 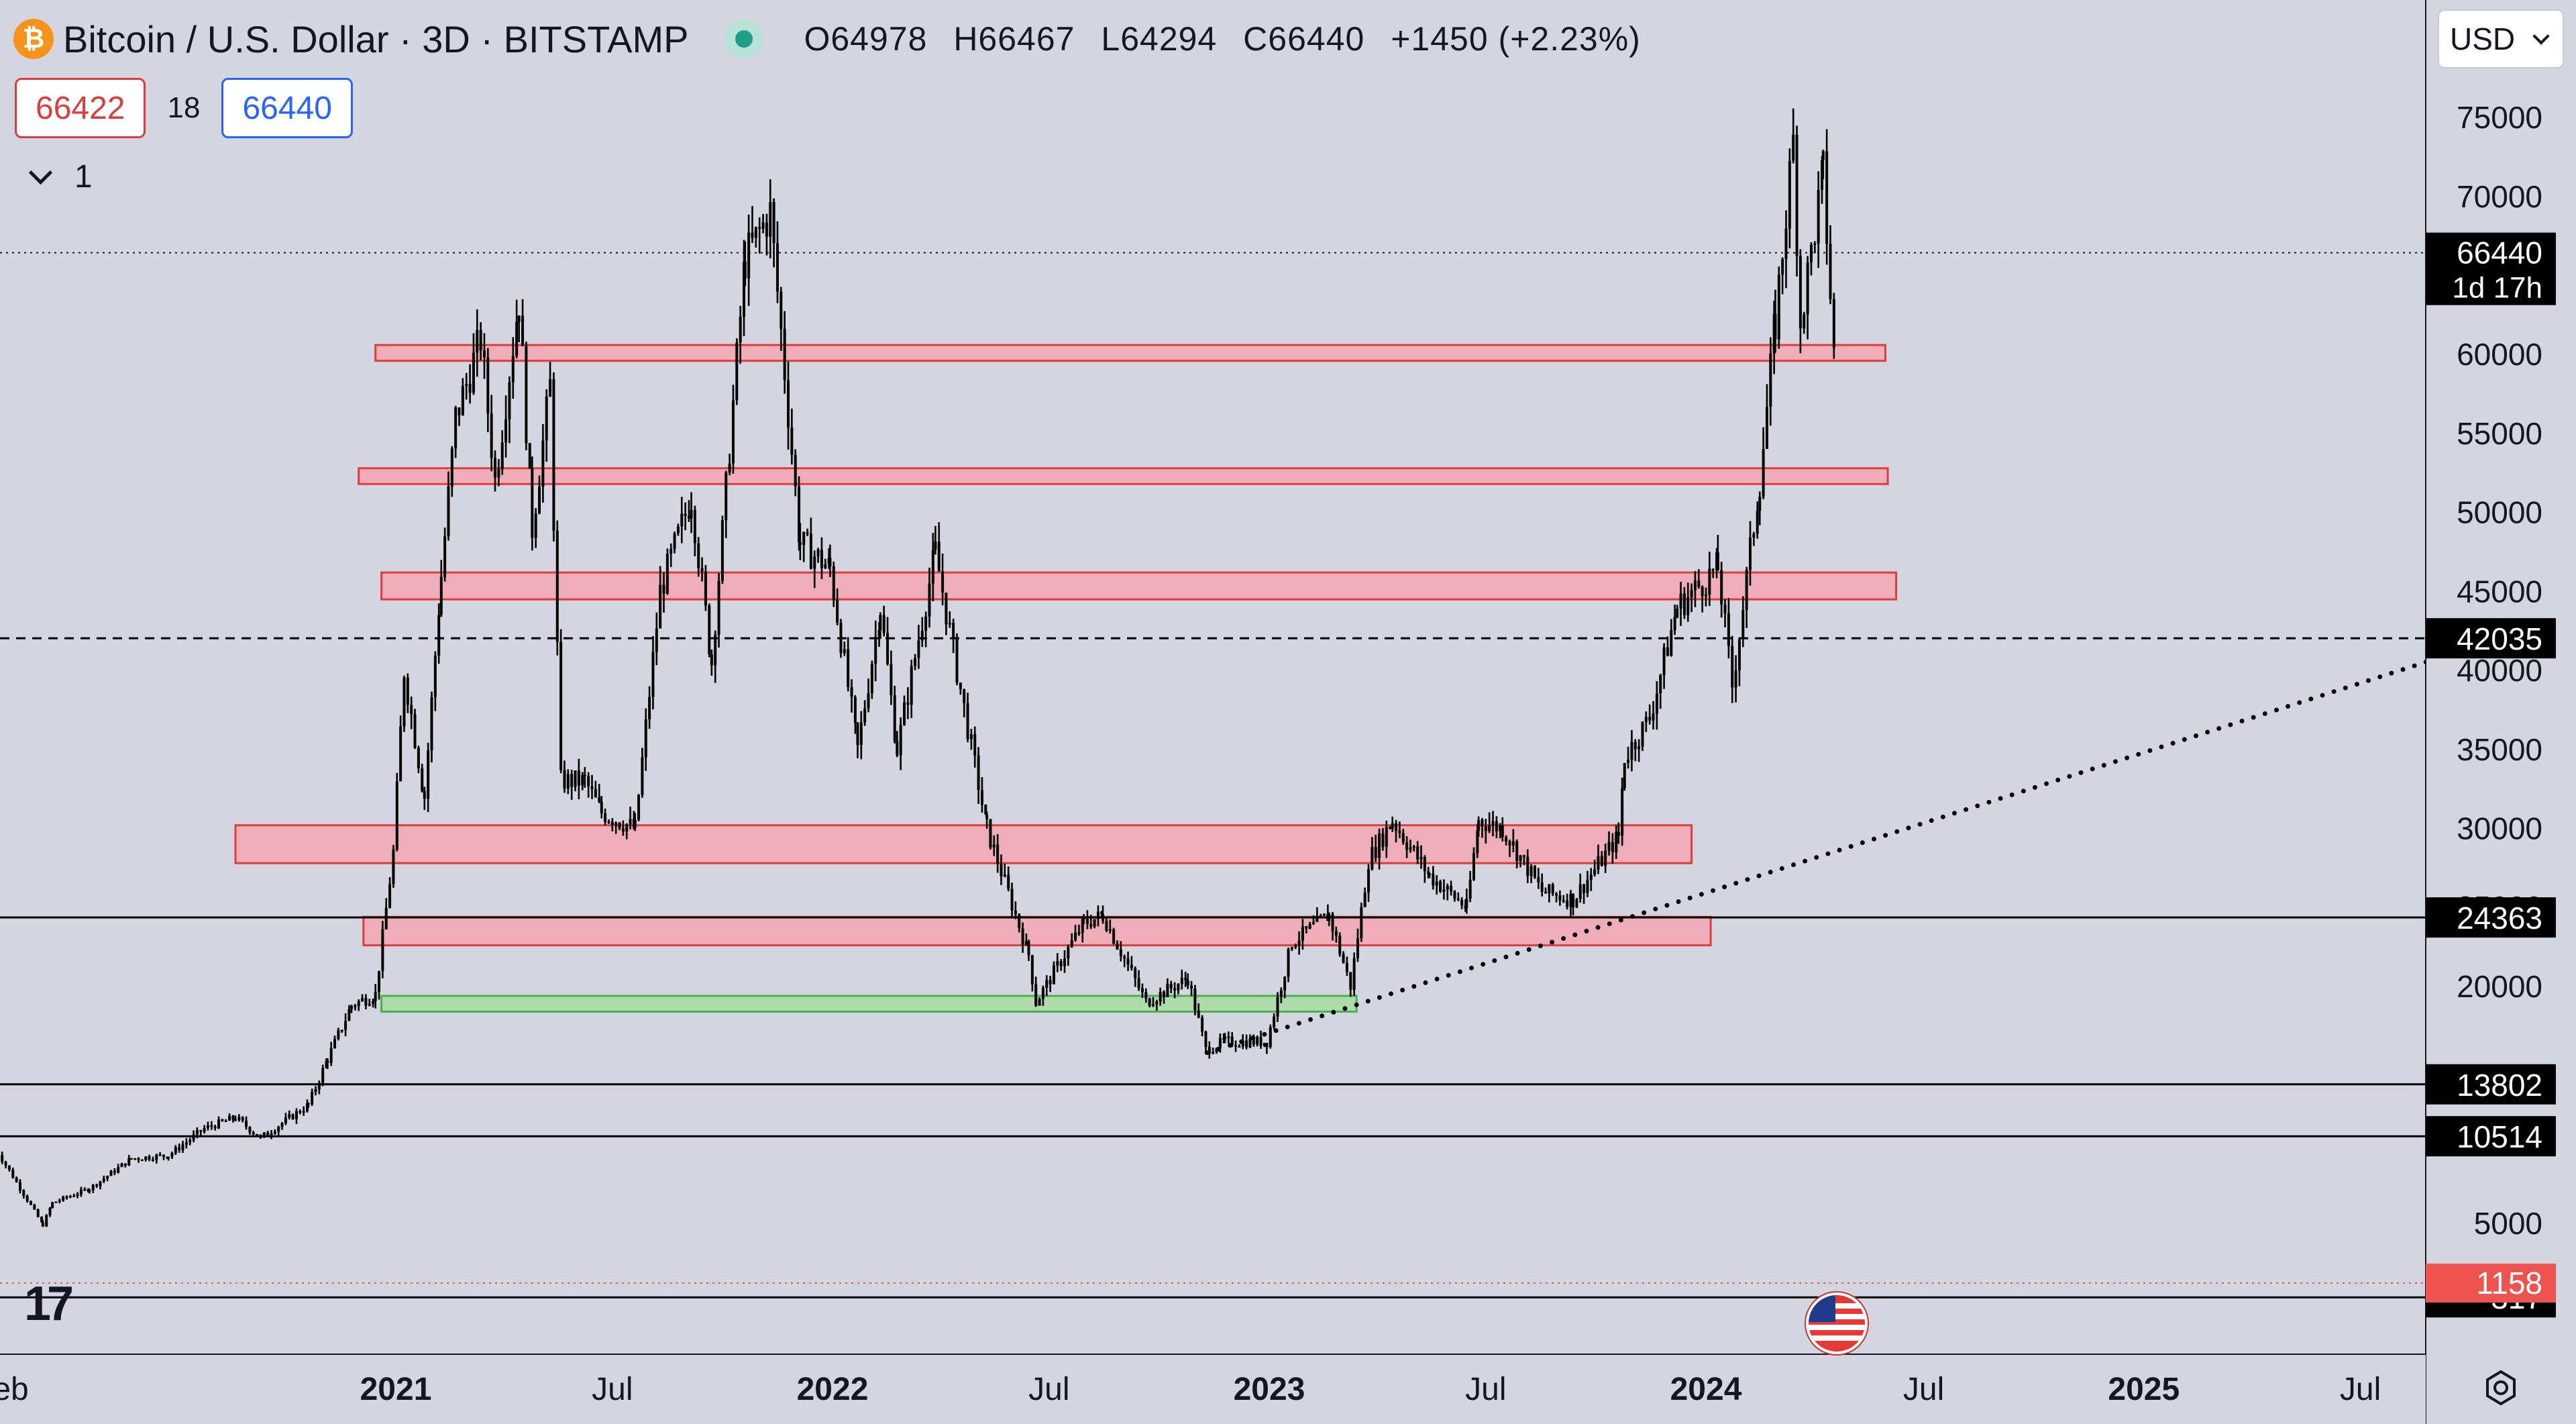 What do you see at coordinates (2501, 38) in the screenshot?
I see `currency-select: USD` at bounding box center [2501, 38].